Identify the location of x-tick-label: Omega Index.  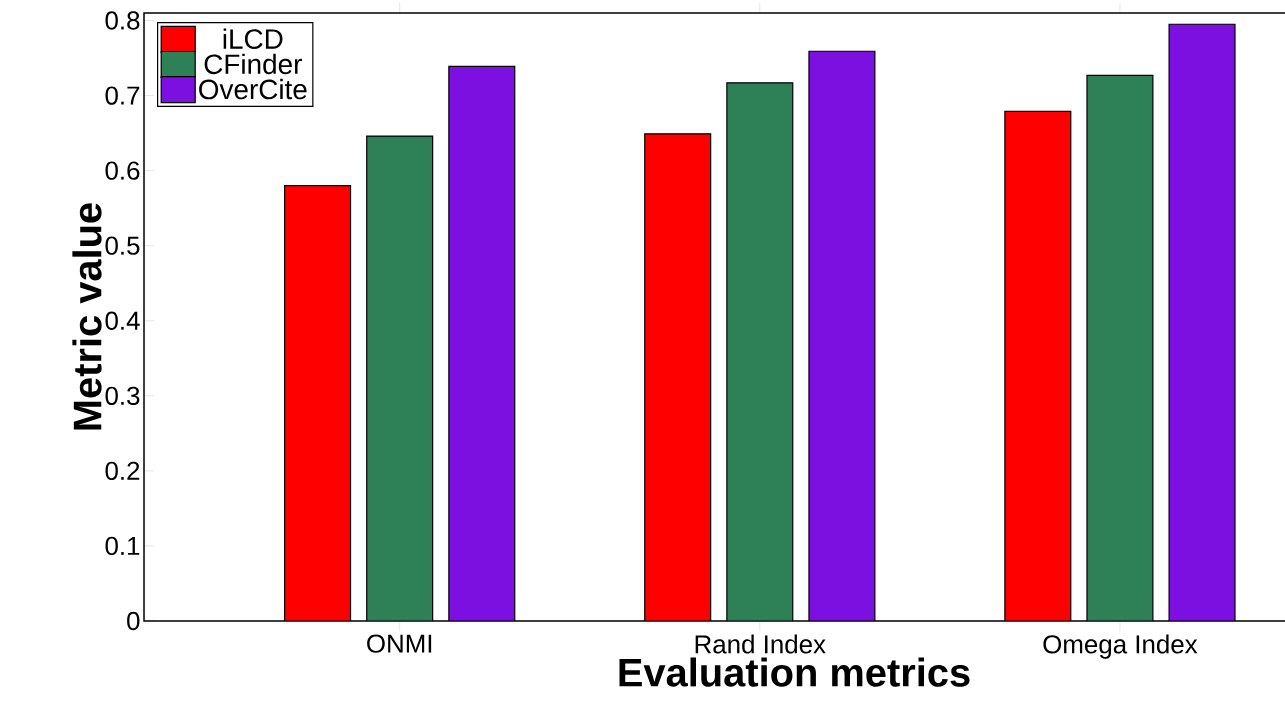
(1120, 646).